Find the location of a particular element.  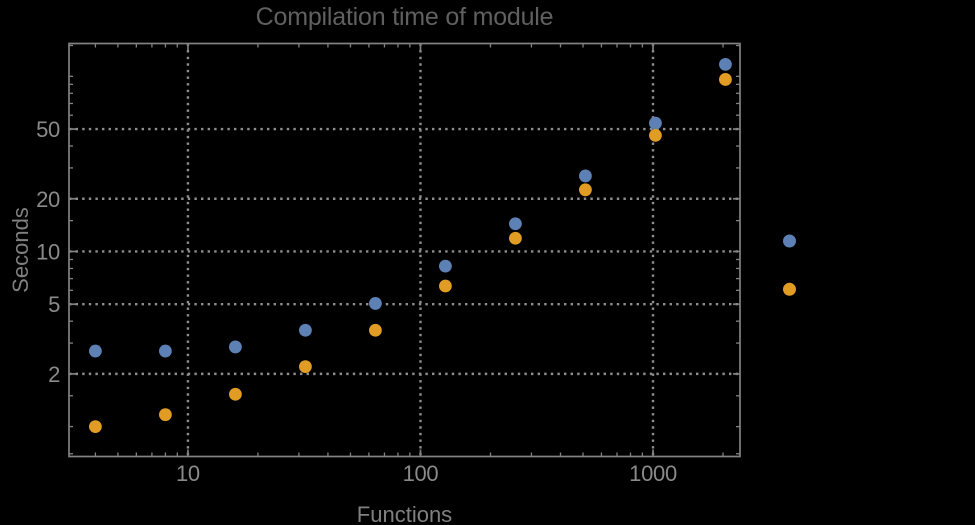

y-tick-label: 20 is located at coordinates (48, 199).